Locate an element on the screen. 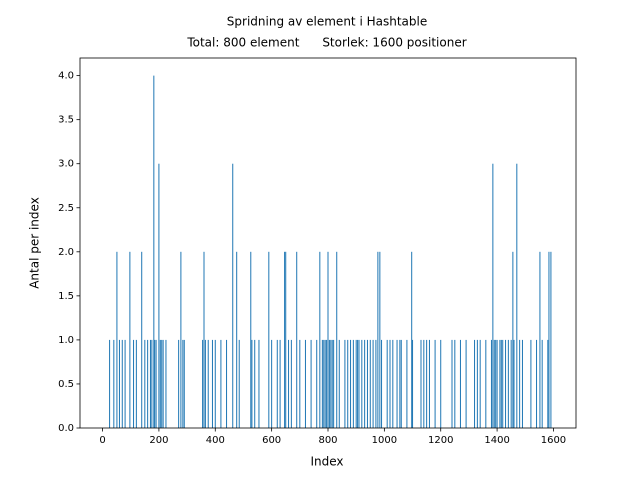 The height and width of the screenshot is (480, 640). y-axis-label: Antal per index is located at coordinates (35, 243).